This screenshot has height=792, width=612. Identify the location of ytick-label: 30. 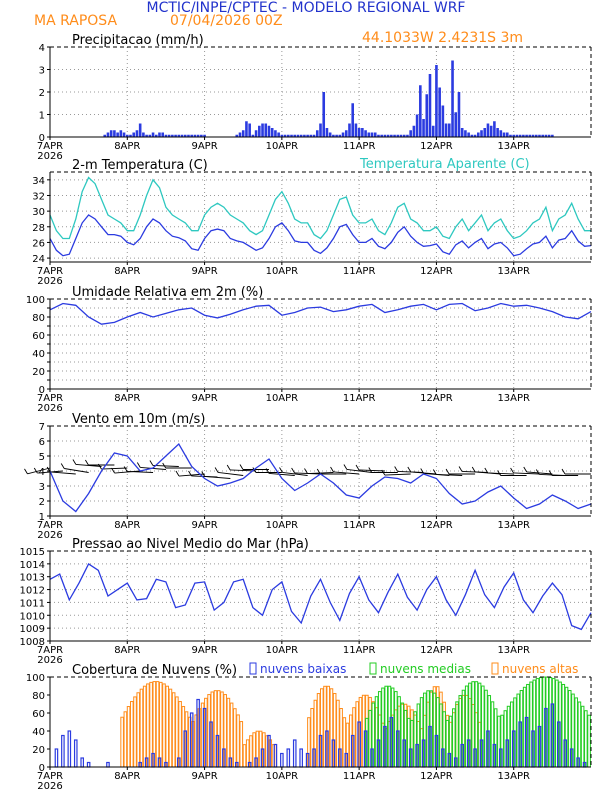
(38, 212).